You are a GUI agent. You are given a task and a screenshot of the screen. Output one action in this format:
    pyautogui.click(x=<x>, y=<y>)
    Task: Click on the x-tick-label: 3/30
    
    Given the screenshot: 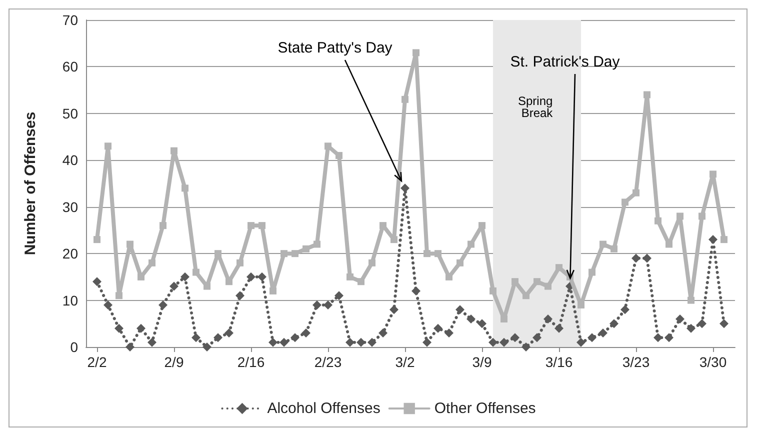 What is the action you would take?
    pyautogui.click(x=713, y=362)
    